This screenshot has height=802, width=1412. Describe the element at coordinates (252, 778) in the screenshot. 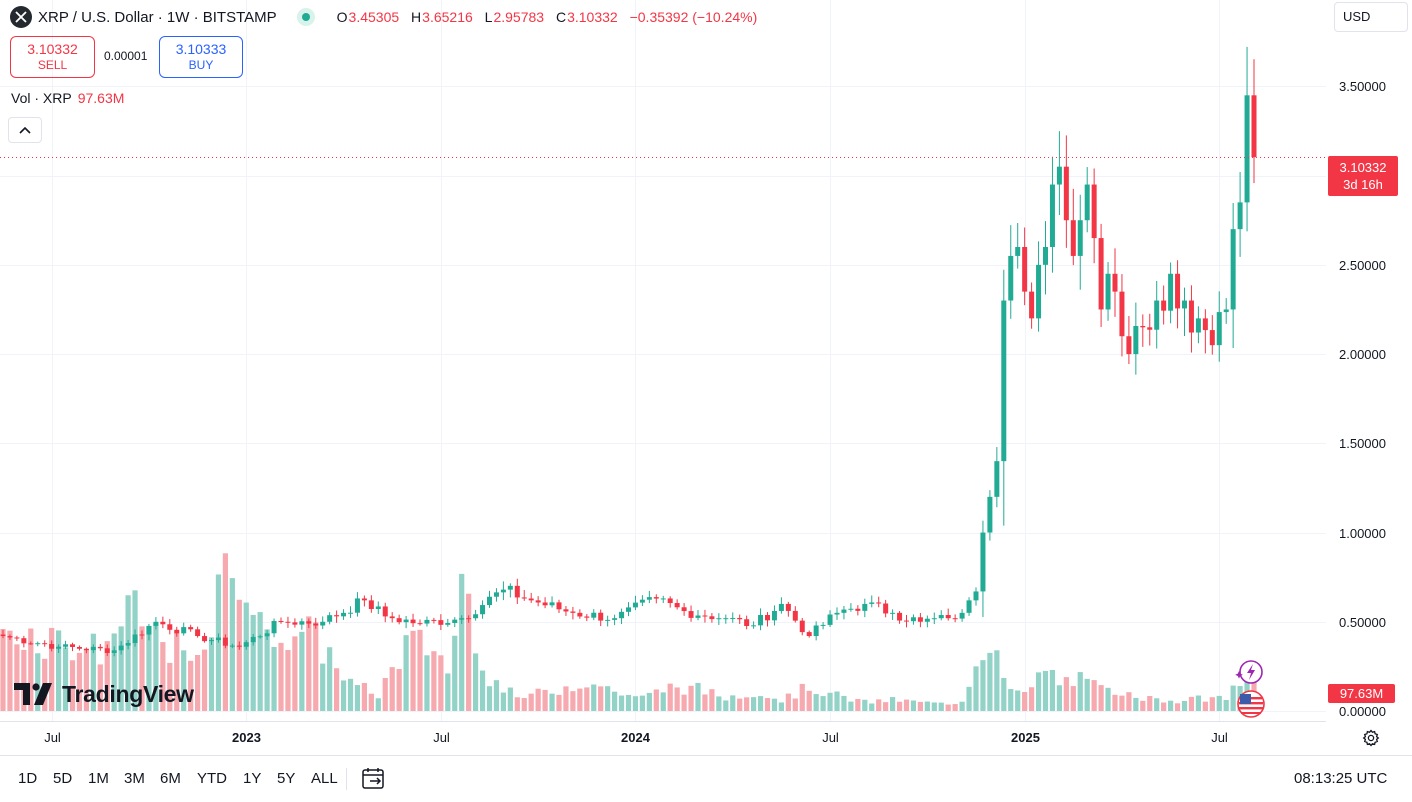

I see `timeframe-1y-button: 1Y` at that location.